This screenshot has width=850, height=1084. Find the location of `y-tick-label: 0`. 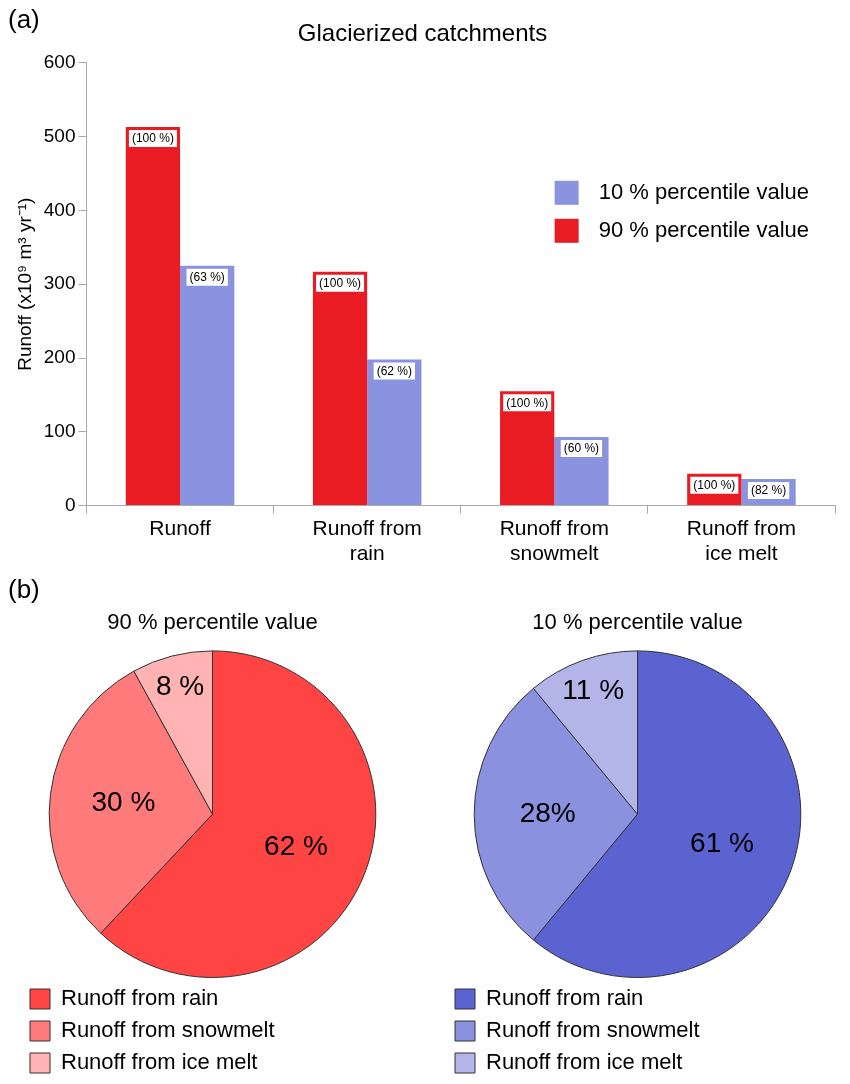

y-tick-label: 0 is located at coordinates (70, 504).